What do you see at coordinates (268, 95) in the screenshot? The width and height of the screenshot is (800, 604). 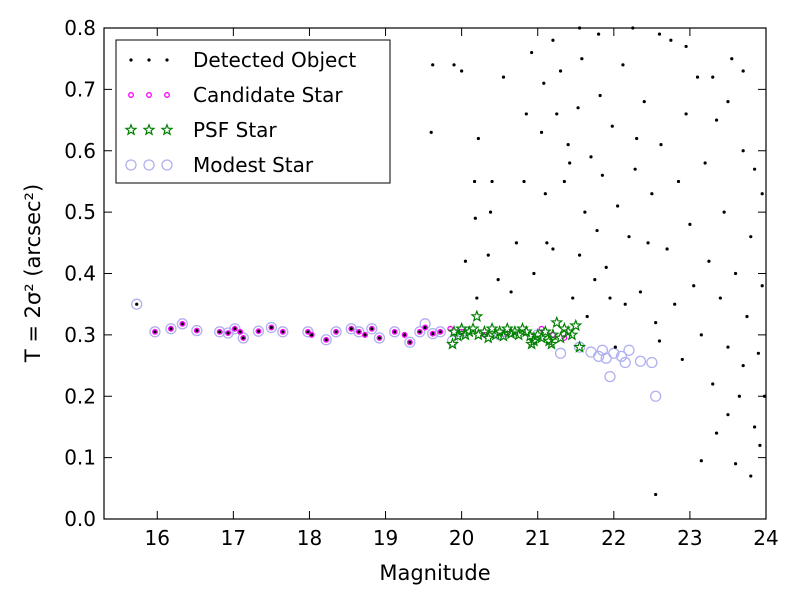 I see `legend-label-candidate-star: Candidate Star` at bounding box center [268, 95].